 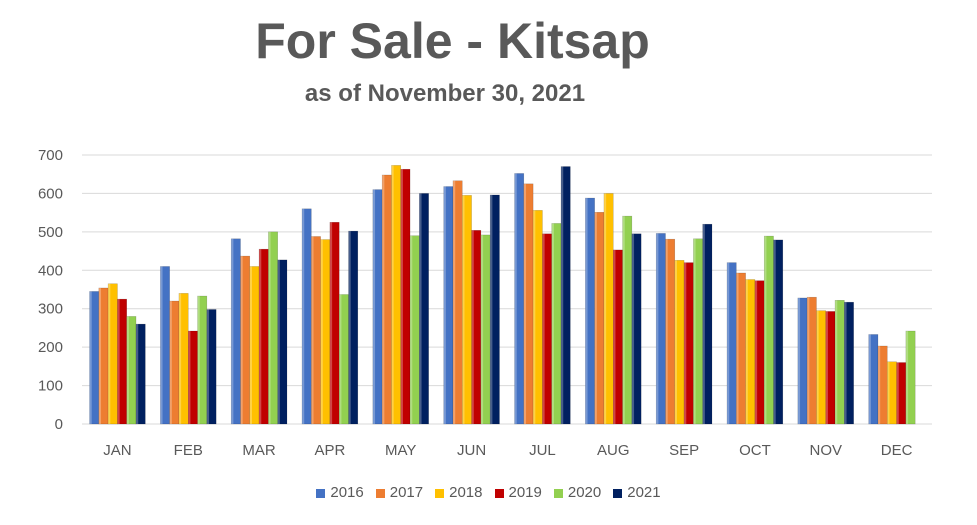 What do you see at coordinates (849, 363) in the screenshot?
I see `bar-2021-nov` at bounding box center [849, 363].